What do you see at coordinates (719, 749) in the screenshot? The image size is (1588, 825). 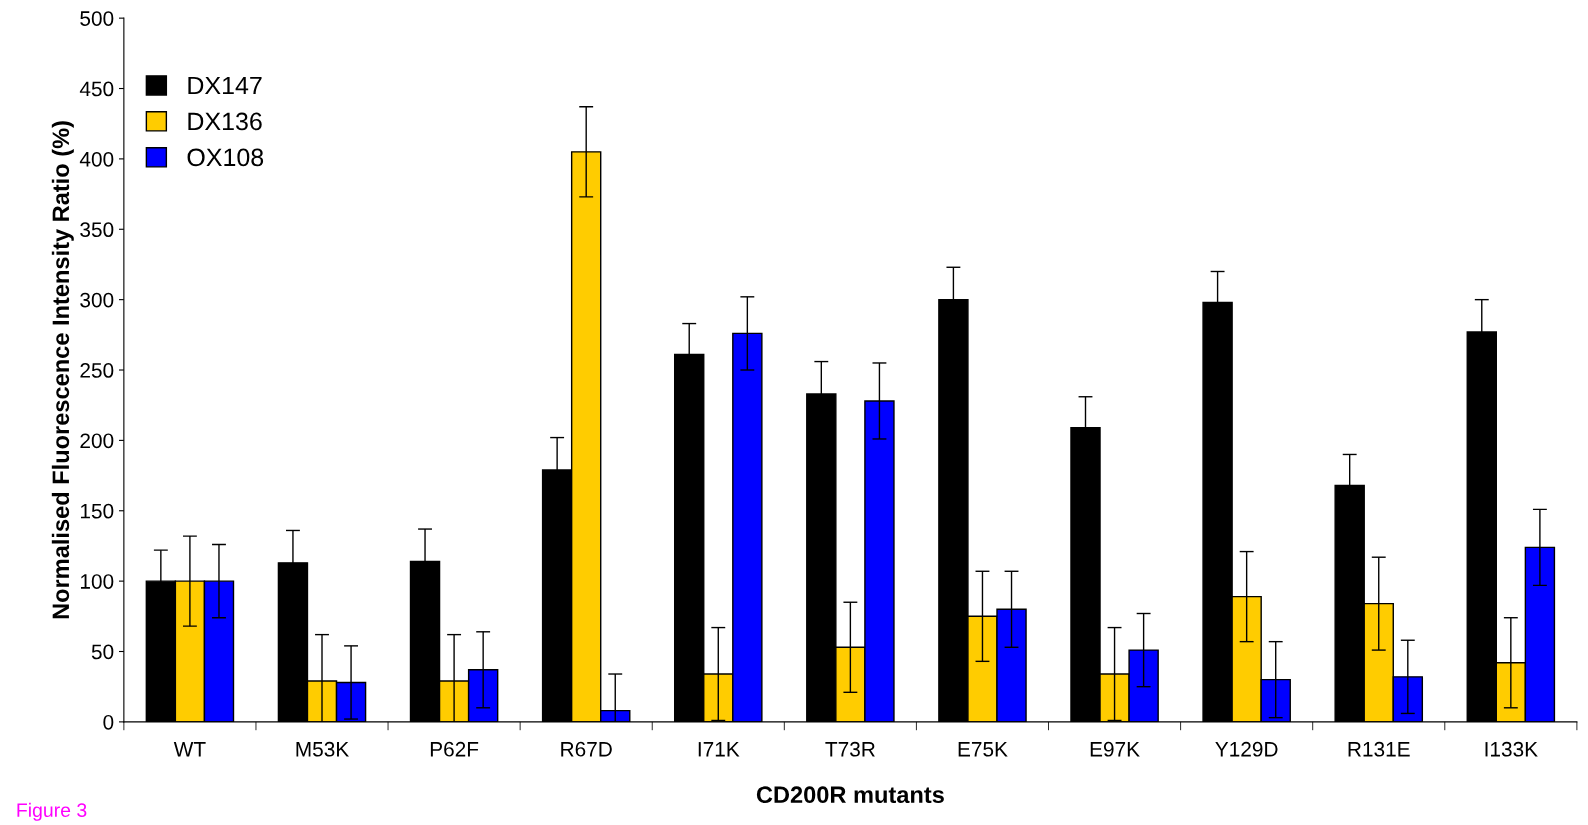 I see `x-tick-label: I71K` at bounding box center [719, 749].